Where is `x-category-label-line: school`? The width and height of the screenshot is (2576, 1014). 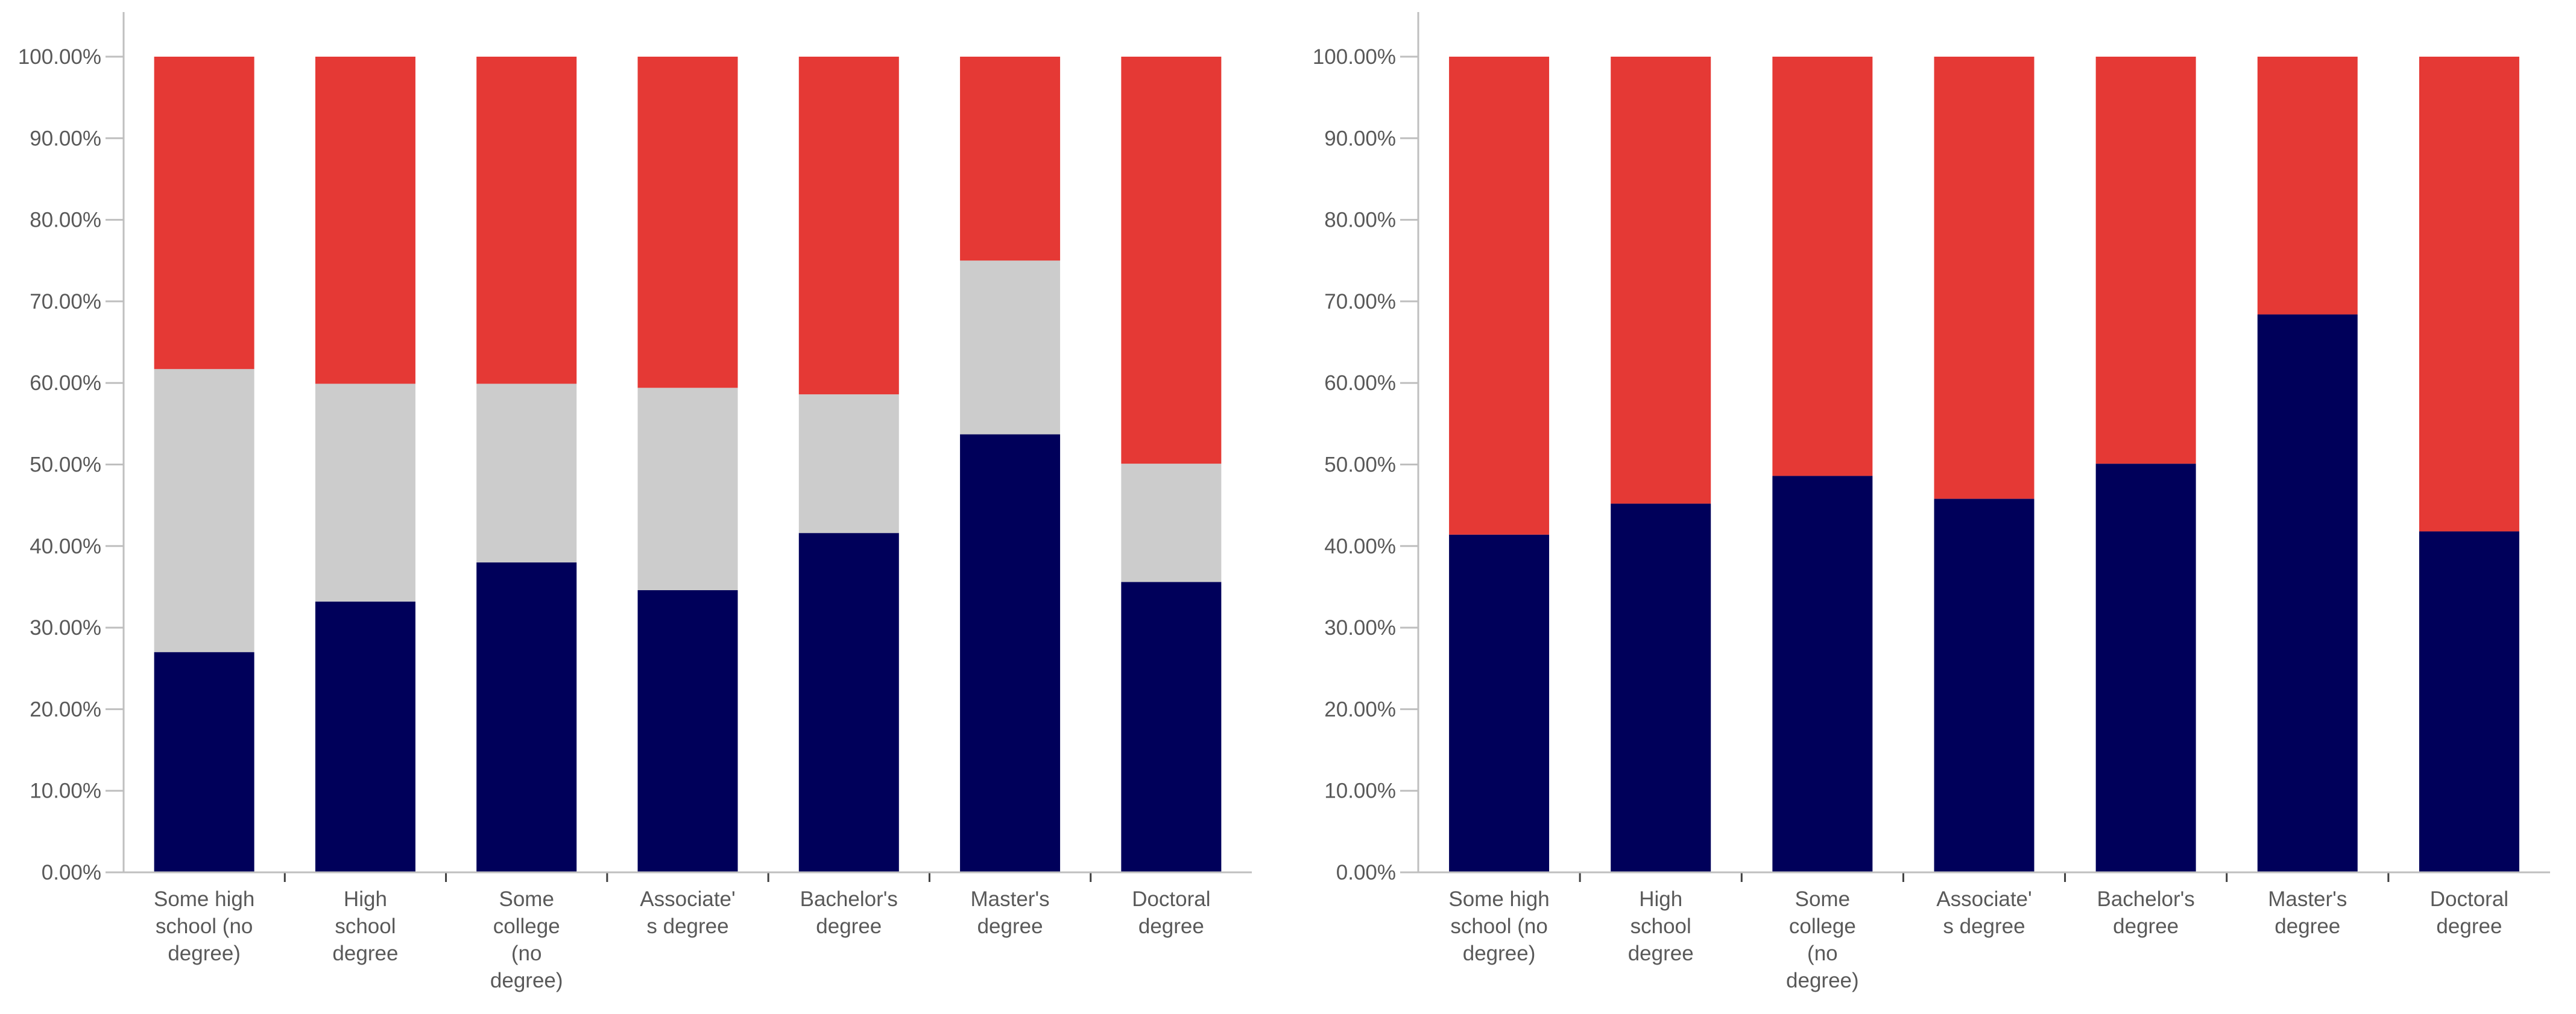
x-category-label-line: school is located at coordinates (365, 926).